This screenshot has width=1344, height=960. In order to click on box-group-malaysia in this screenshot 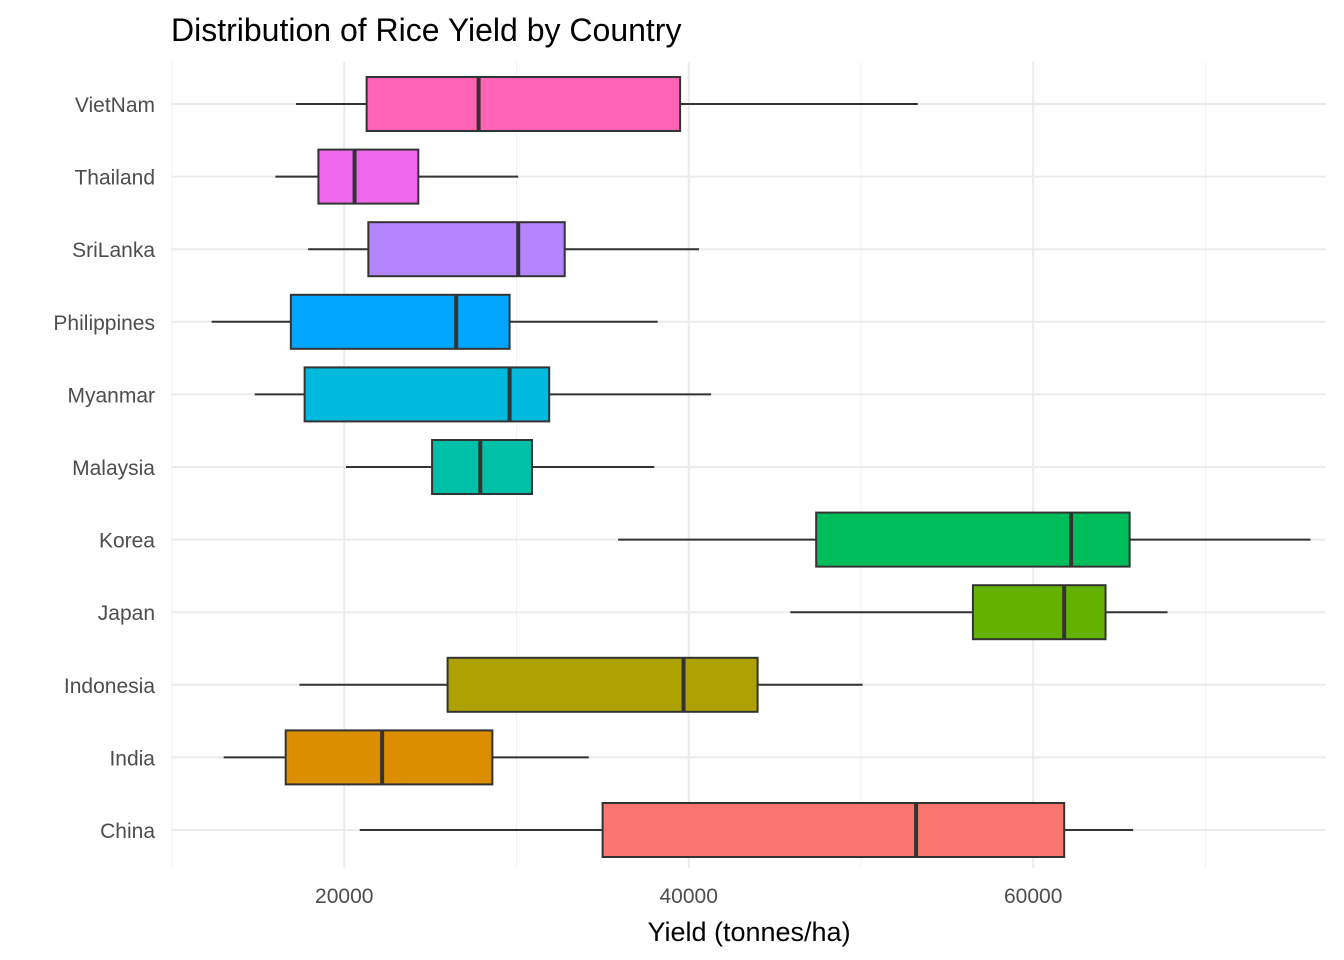, I will do `click(500, 467)`.